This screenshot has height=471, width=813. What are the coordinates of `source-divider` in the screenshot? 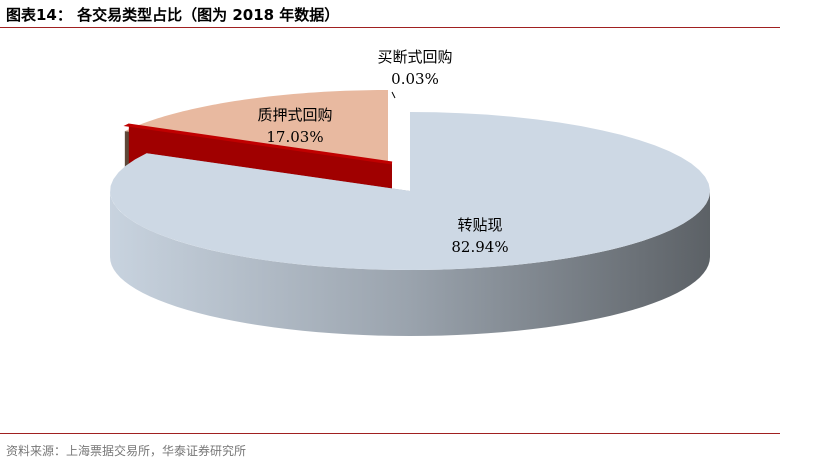 It's located at (390, 433).